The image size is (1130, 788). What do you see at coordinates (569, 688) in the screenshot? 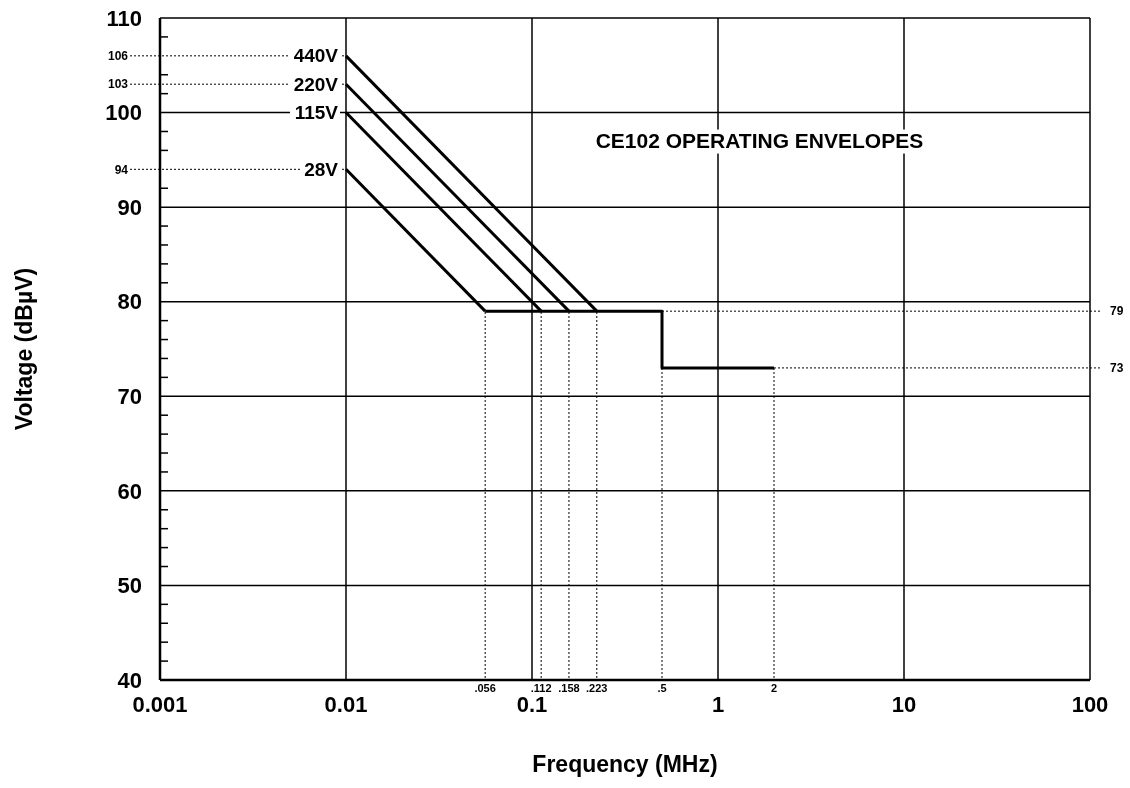
I see `annotation: .158` at bounding box center [569, 688].